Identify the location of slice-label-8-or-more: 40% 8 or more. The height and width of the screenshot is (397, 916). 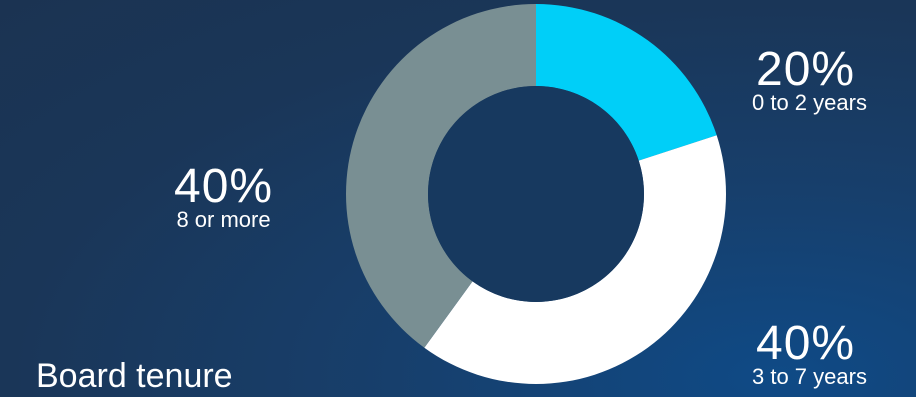
(223, 197).